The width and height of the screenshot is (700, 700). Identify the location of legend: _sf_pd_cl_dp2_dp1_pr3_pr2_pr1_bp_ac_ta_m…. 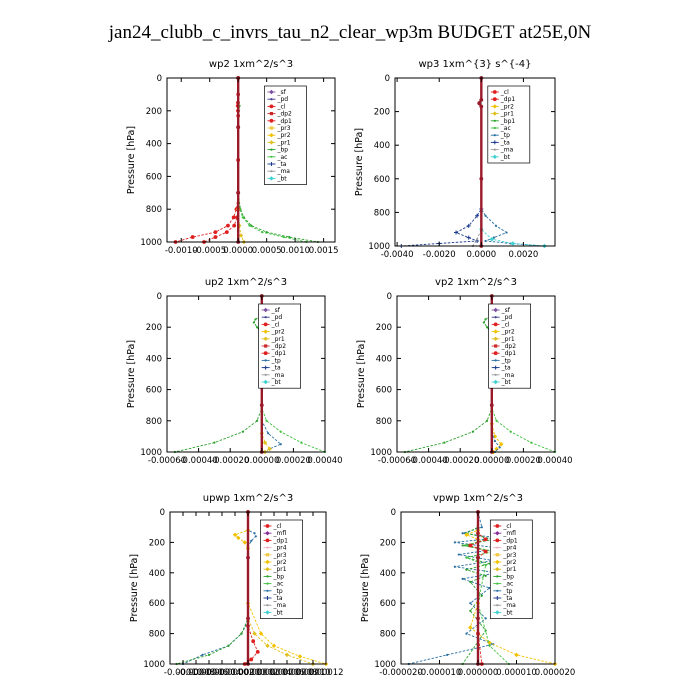
(285, 135).